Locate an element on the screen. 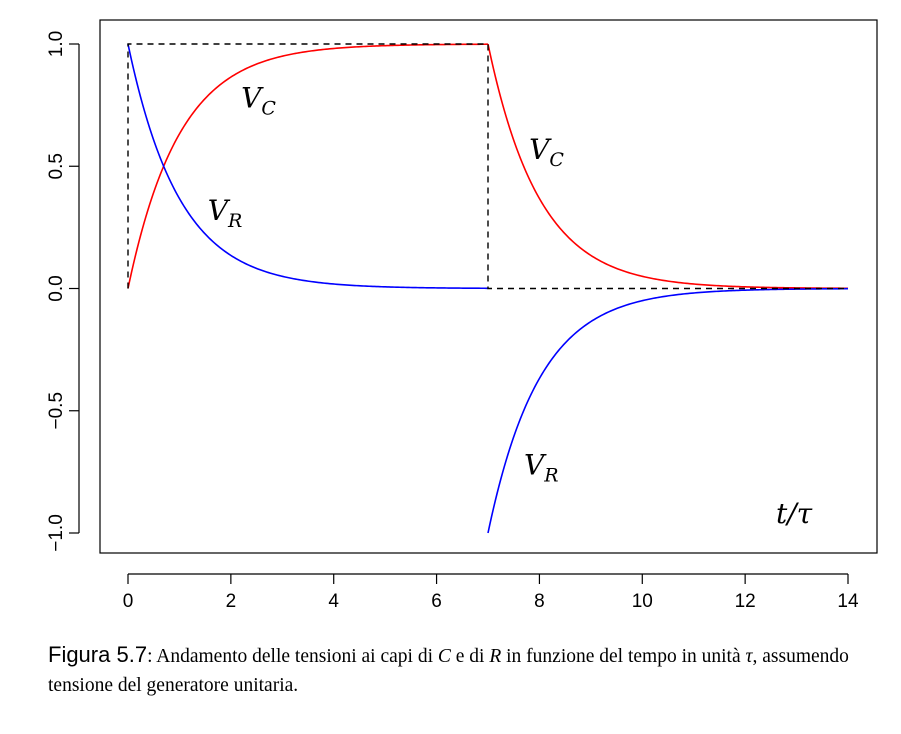  x-tick-label: 2 is located at coordinates (231, 601).